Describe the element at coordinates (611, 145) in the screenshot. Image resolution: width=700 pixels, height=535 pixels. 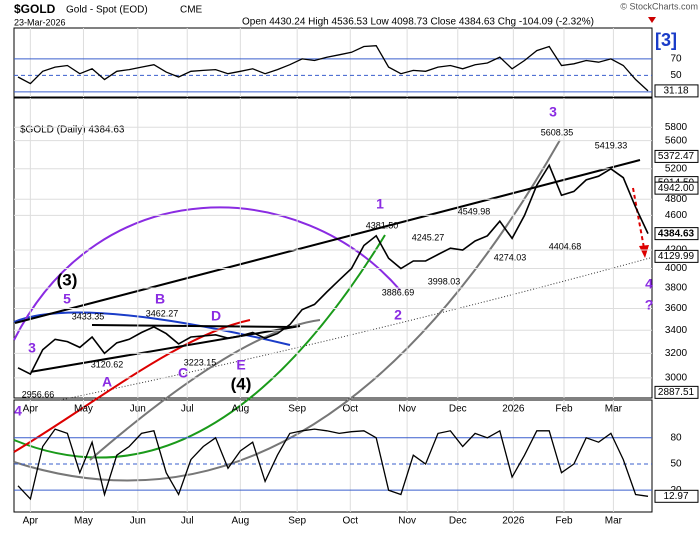
I see `price-annotation: 5419.33` at that location.